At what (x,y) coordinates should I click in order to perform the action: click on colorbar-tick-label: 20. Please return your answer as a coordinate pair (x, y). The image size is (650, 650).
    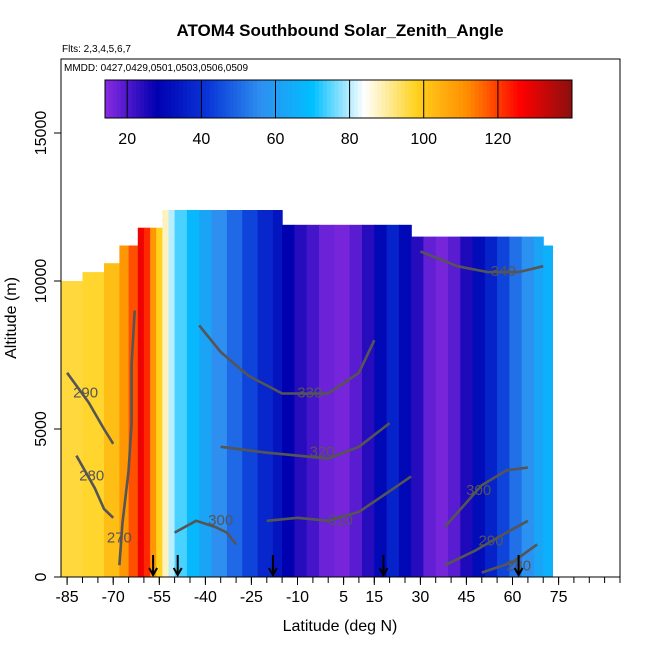
    Looking at the image, I should click on (127, 139).